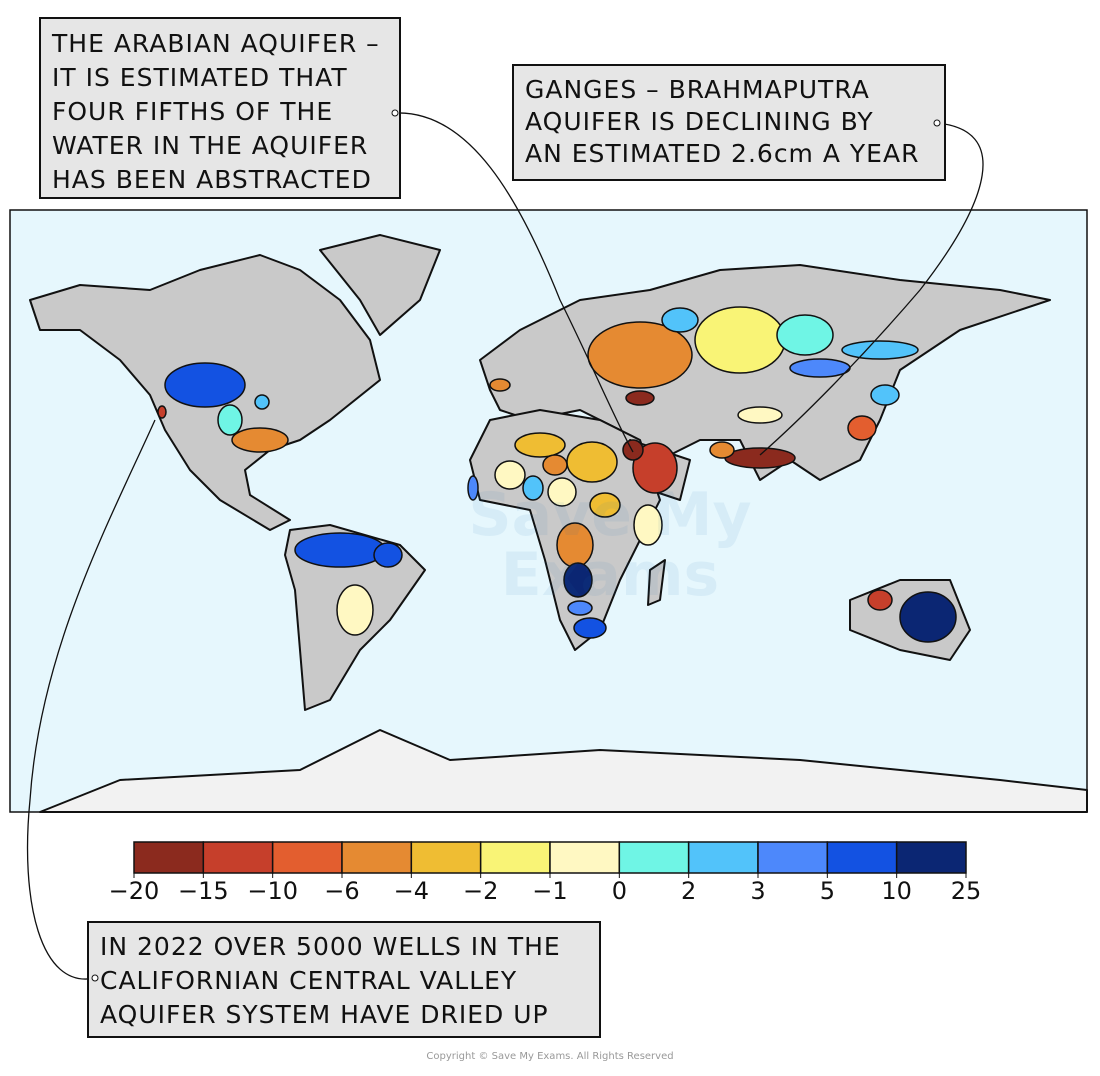  Describe the element at coordinates (192, 111) in the screenshot. I see `callout-text: FOUR FIFTHS OF THE` at that location.